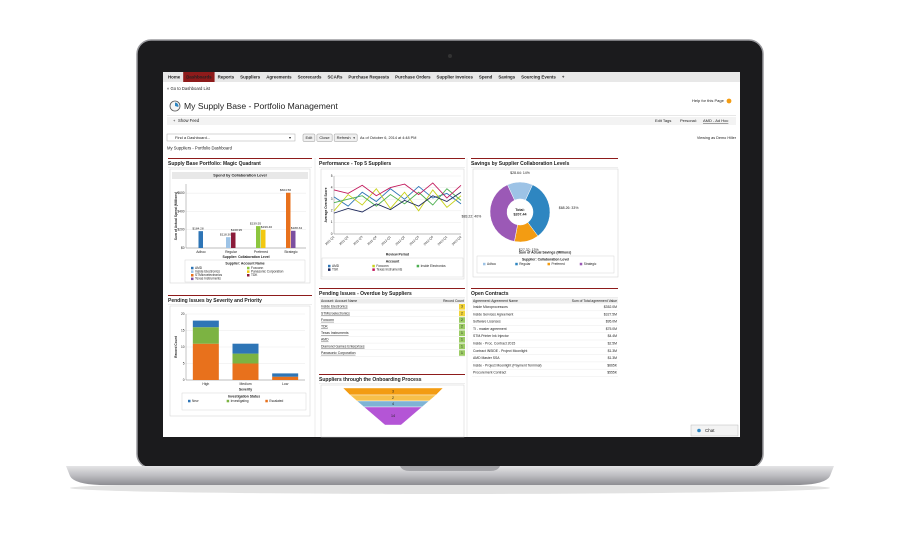 The height and width of the screenshot is (554, 900). What do you see at coordinates (545, 301) in the screenshot?
I see `table-header` at bounding box center [545, 301].